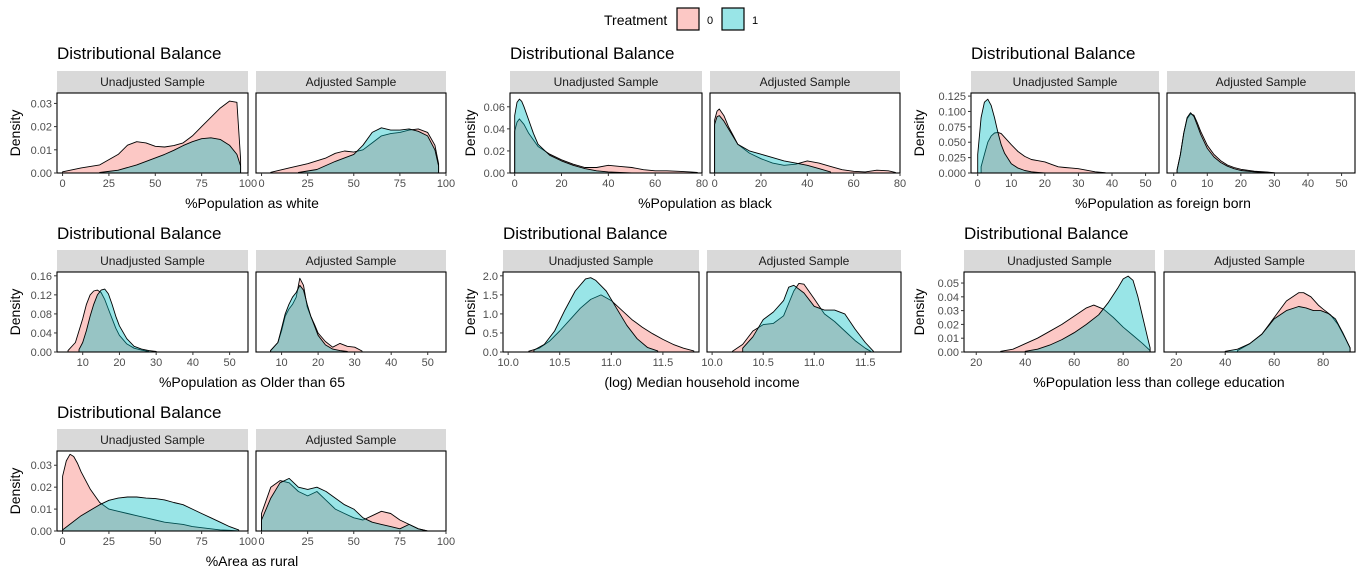 This screenshot has width=1363, height=575. I want to click on x-axis-label: %Population less than college education, so click(1158, 382).